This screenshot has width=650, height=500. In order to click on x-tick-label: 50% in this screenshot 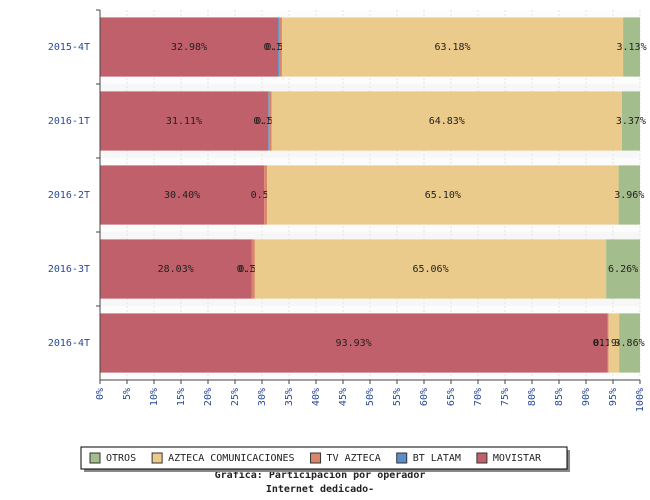, I will do `click(370, 397)`.